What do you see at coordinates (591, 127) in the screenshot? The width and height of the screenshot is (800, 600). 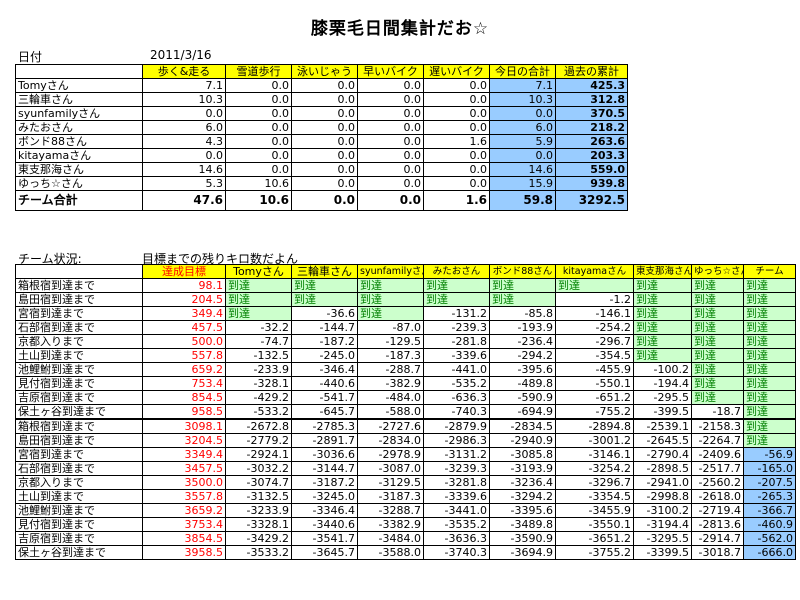 I see `table-cell: 218.2` at bounding box center [591, 127].